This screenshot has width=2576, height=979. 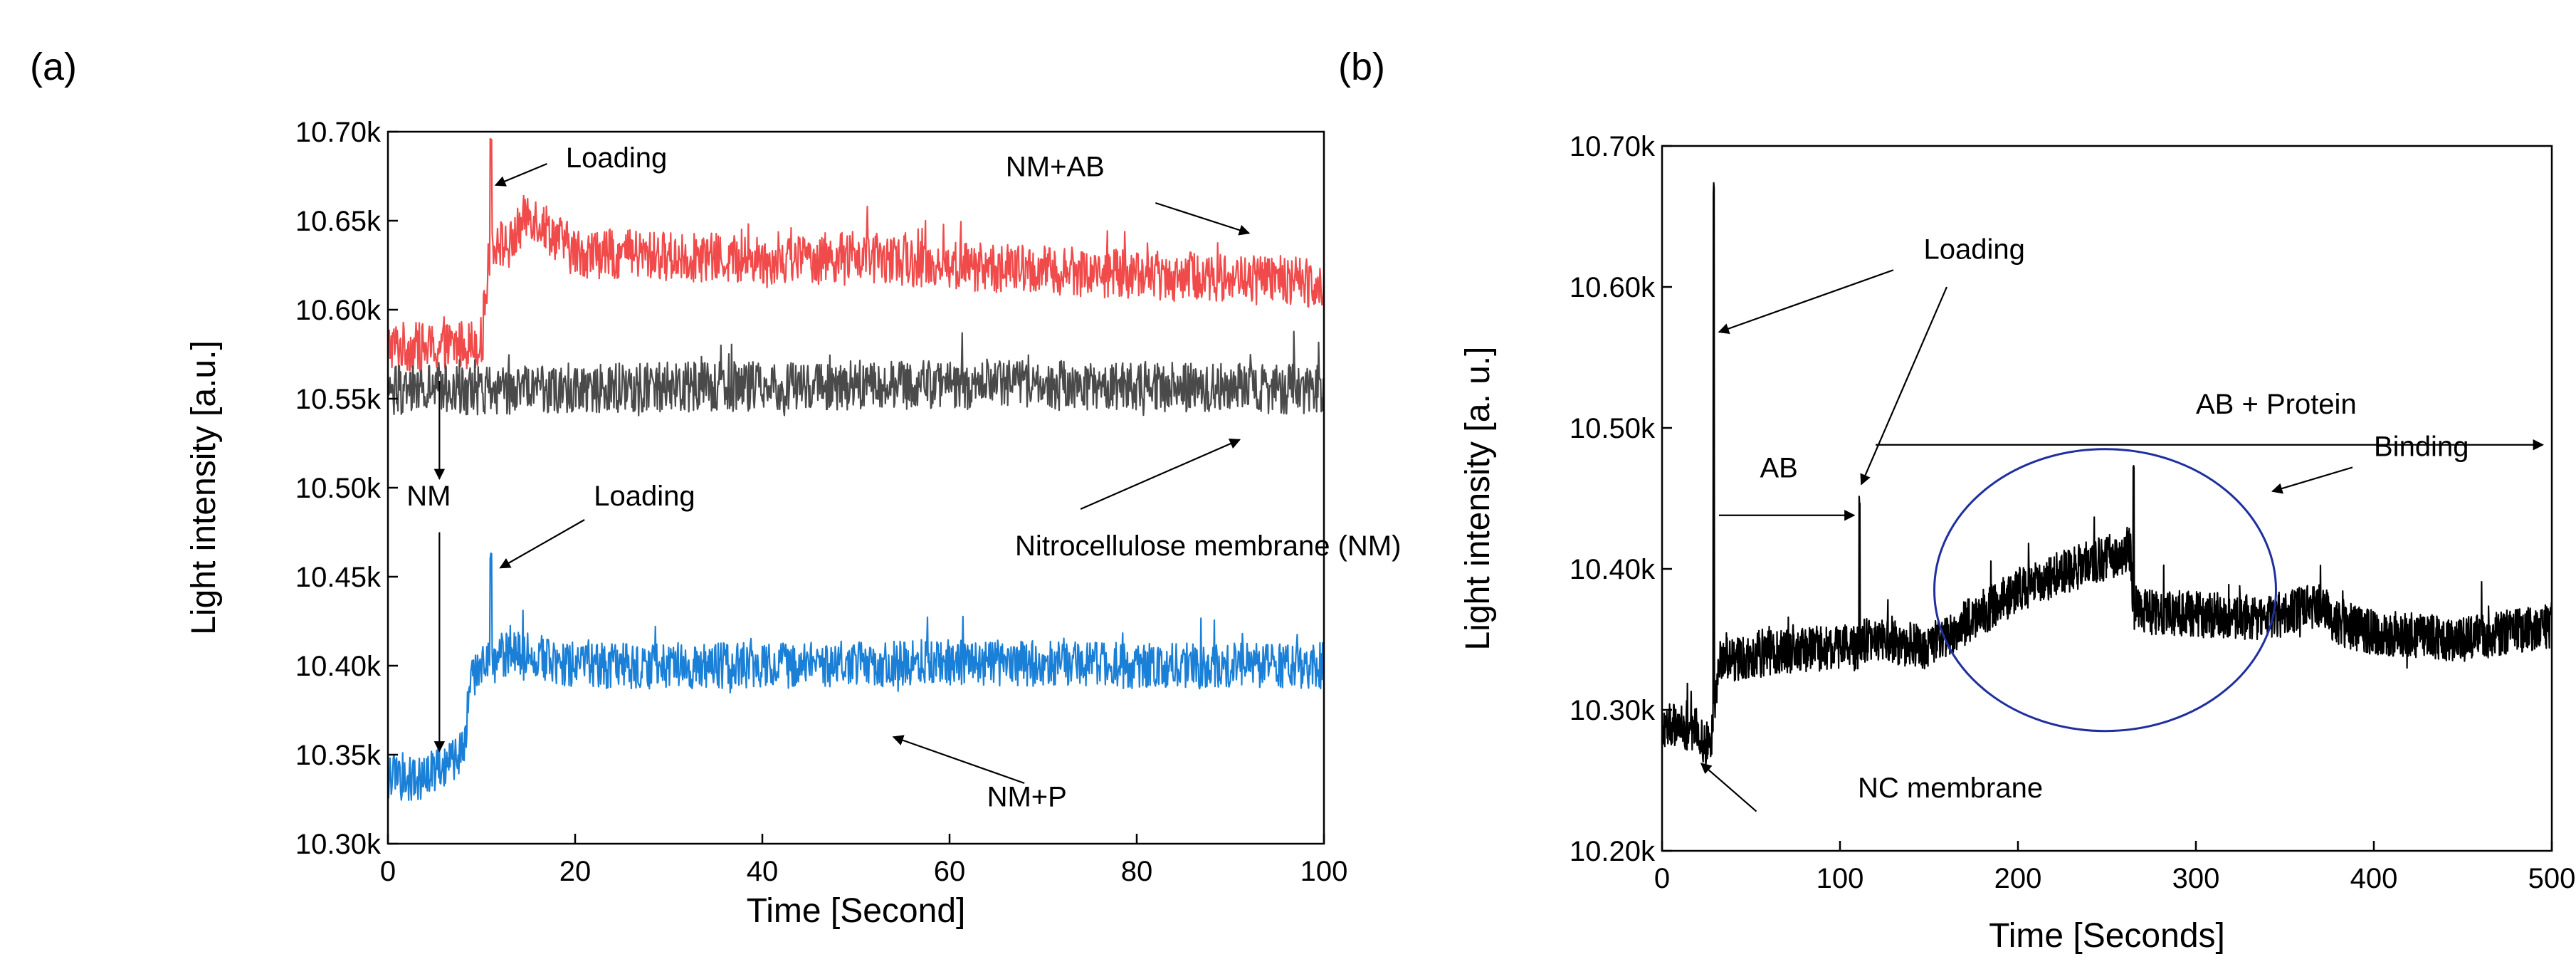 What do you see at coordinates (856, 255) in the screenshot?
I see `series-line-nm-ab` at bounding box center [856, 255].